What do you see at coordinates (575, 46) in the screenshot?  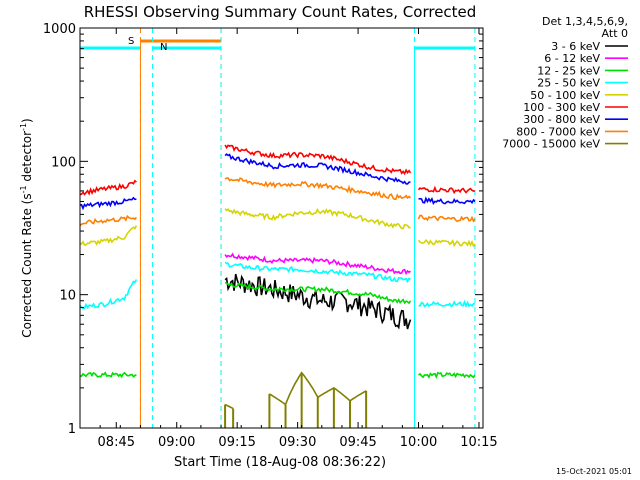 I see `legend-label-0: 3 - 6 keV` at bounding box center [575, 46].